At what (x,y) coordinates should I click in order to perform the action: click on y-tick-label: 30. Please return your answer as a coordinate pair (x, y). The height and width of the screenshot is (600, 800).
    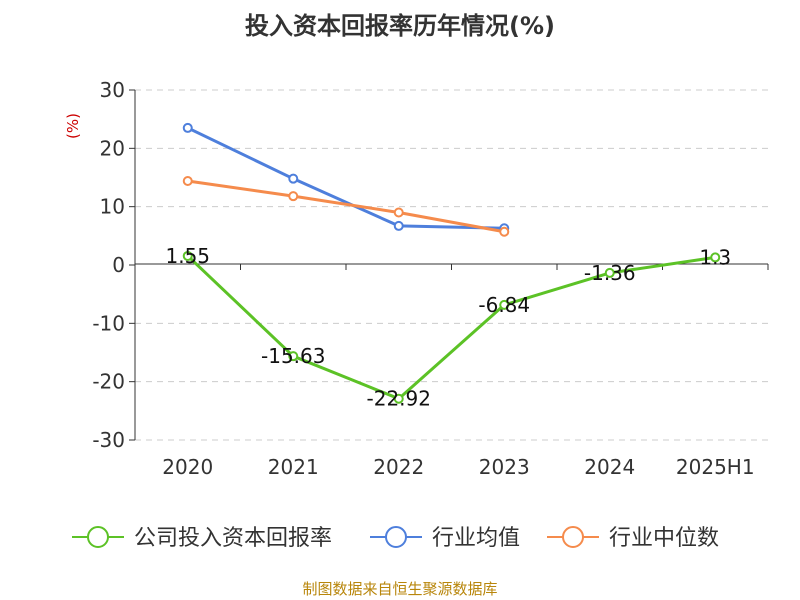
    Looking at the image, I should click on (112, 90).